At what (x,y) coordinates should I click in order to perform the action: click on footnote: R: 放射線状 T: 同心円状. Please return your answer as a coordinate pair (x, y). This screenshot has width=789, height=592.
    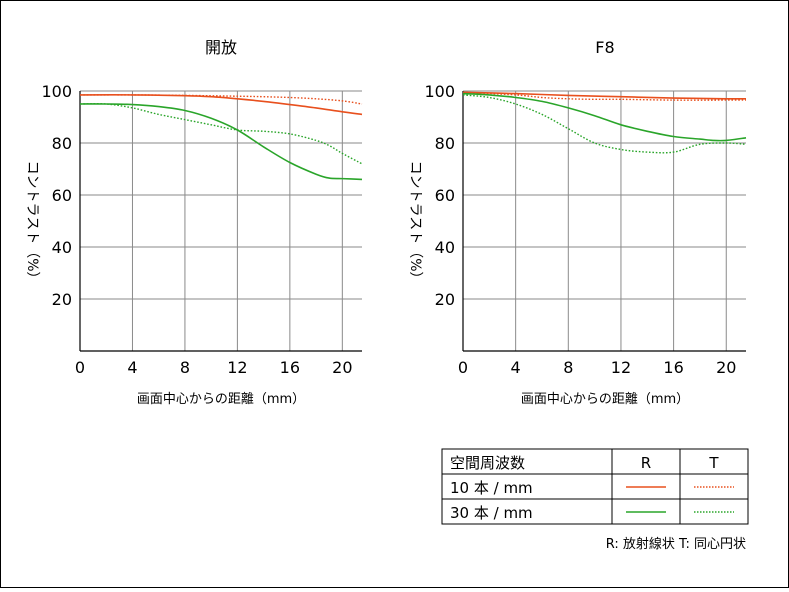
    Looking at the image, I should click on (676, 544).